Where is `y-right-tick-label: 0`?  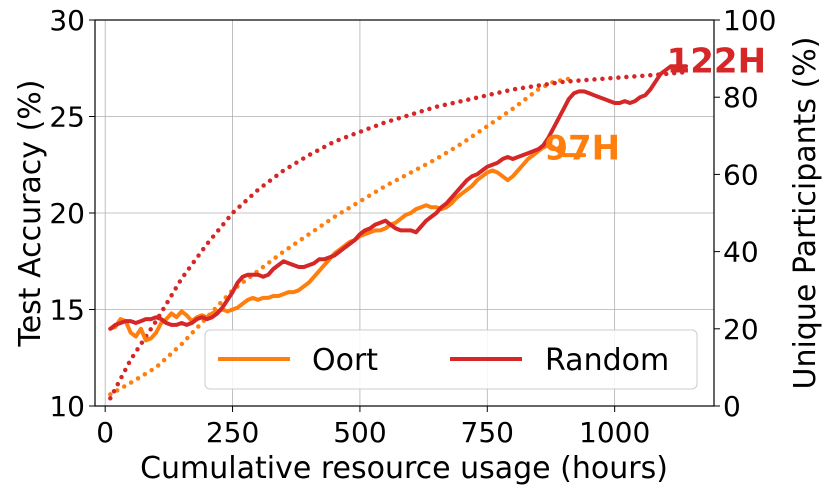 y-right-tick-label: 0 is located at coordinates (732, 406).